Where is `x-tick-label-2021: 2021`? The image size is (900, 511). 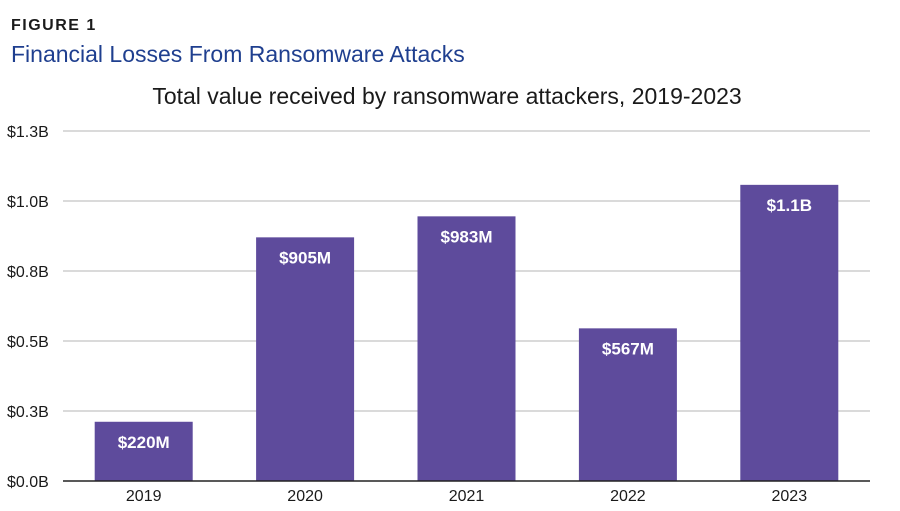 x-tick-label-2021: 2021 is located at coordinates (467, 496).